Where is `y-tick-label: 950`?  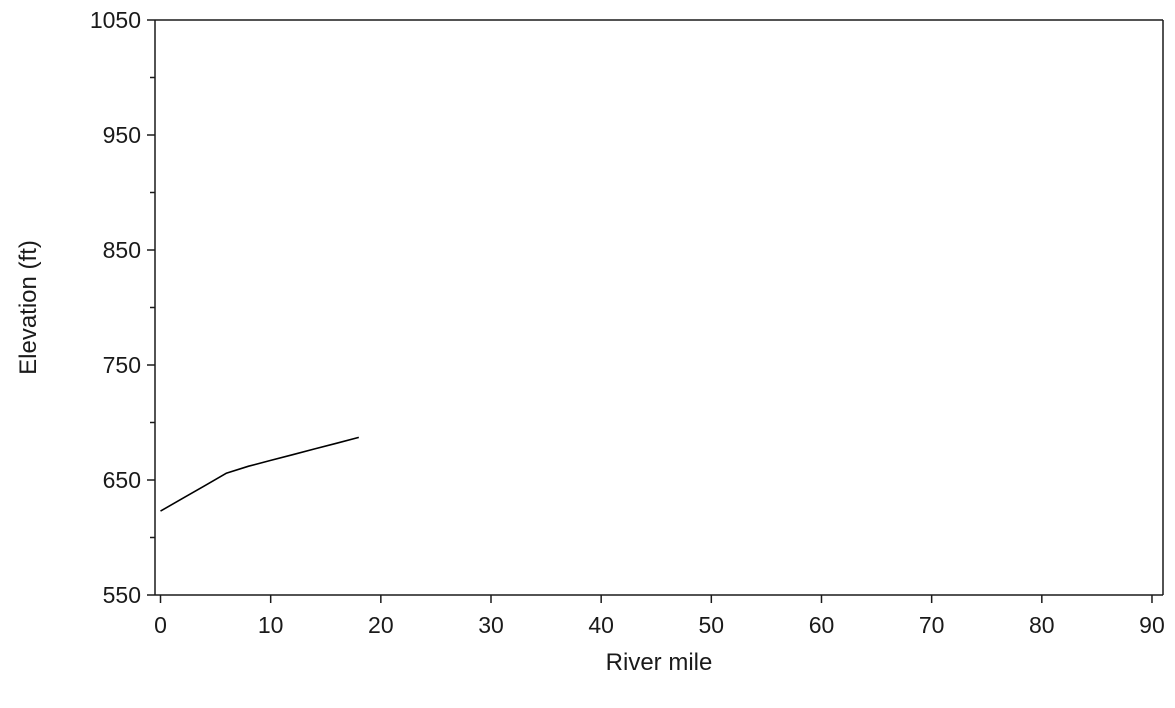
y-tick-label: 950 is located at coordinates (122, 135).